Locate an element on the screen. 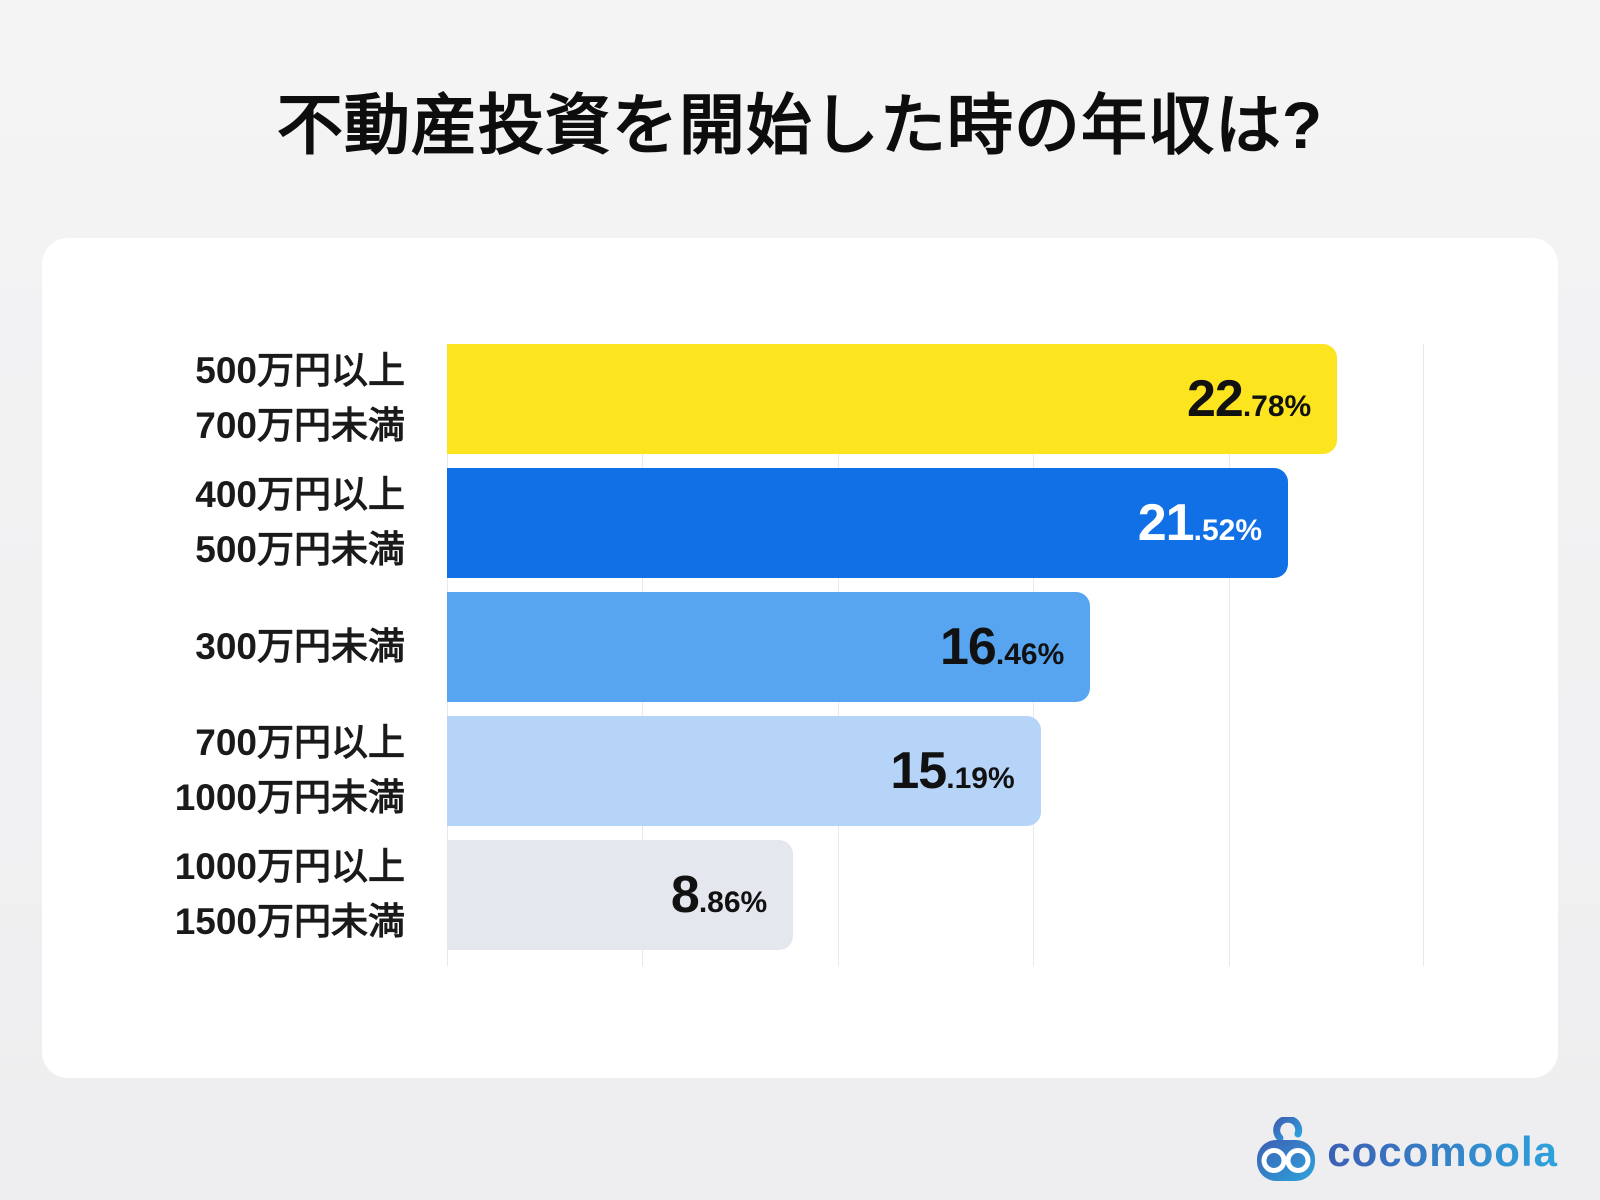  value-label: 16.46% is located at coordinates (1002, 647).